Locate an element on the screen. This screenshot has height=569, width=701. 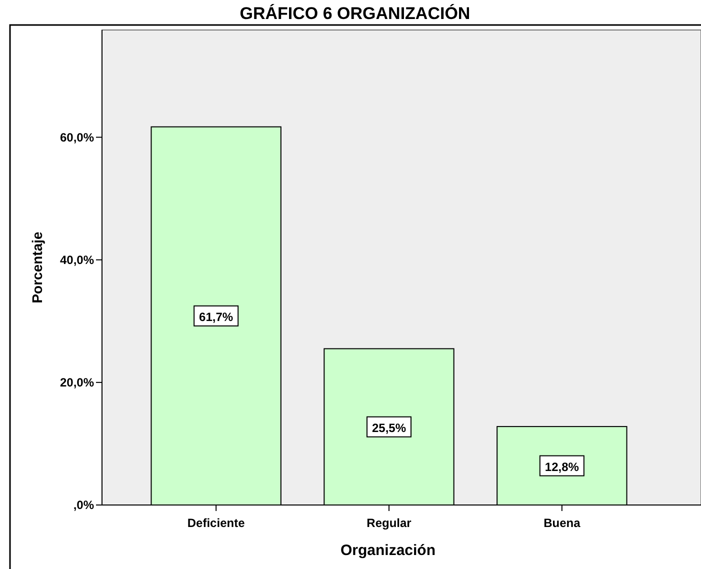
data-label: 61,7% is located at coordinates (216, 317).